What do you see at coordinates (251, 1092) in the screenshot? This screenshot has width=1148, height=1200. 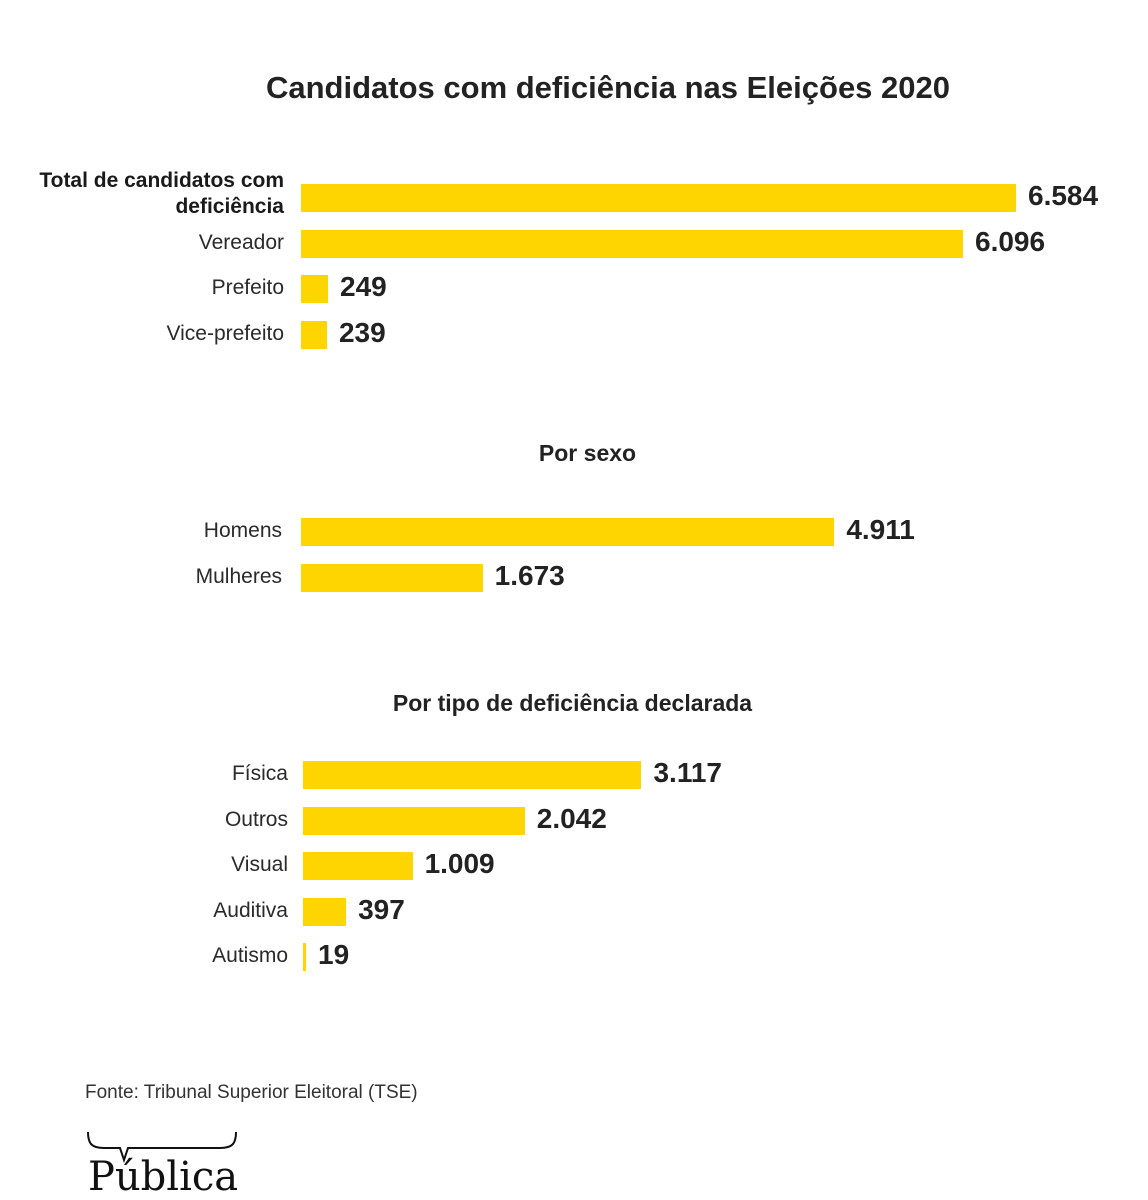 I see `source-note: Fonte: Tribunal Superior Eleitoral (TSE)` at bounding box center [251, 1092].